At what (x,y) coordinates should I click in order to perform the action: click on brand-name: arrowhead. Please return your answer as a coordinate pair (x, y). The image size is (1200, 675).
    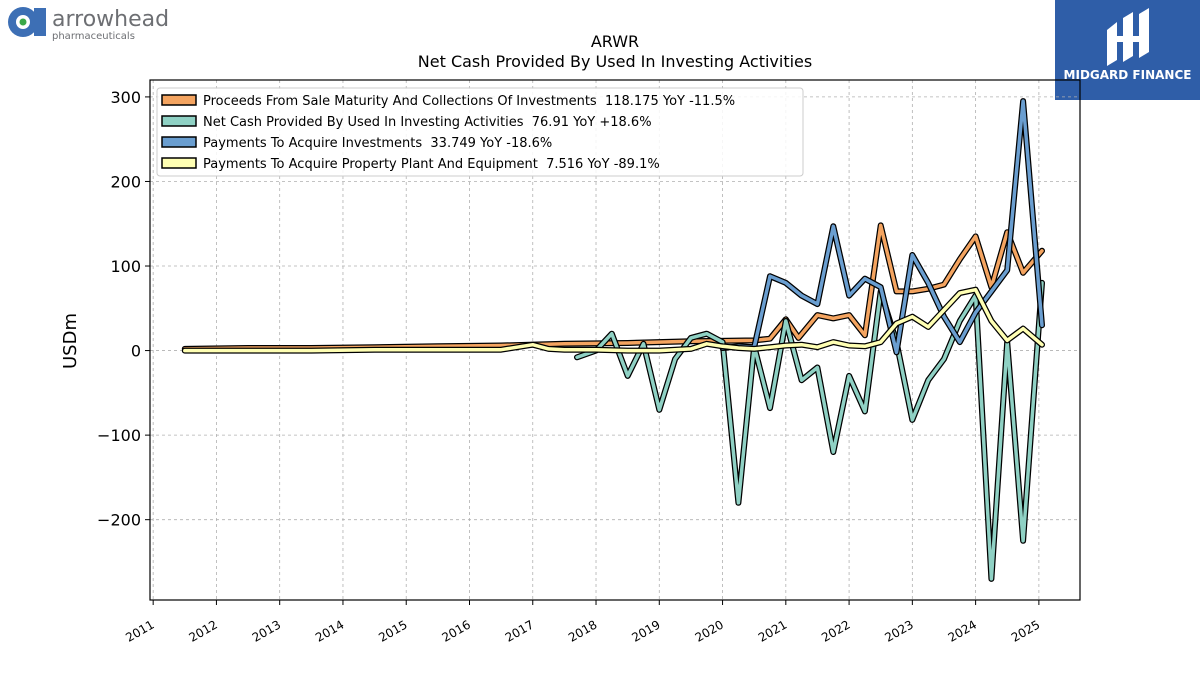
    Looking at the image, I should click on (110, 19).